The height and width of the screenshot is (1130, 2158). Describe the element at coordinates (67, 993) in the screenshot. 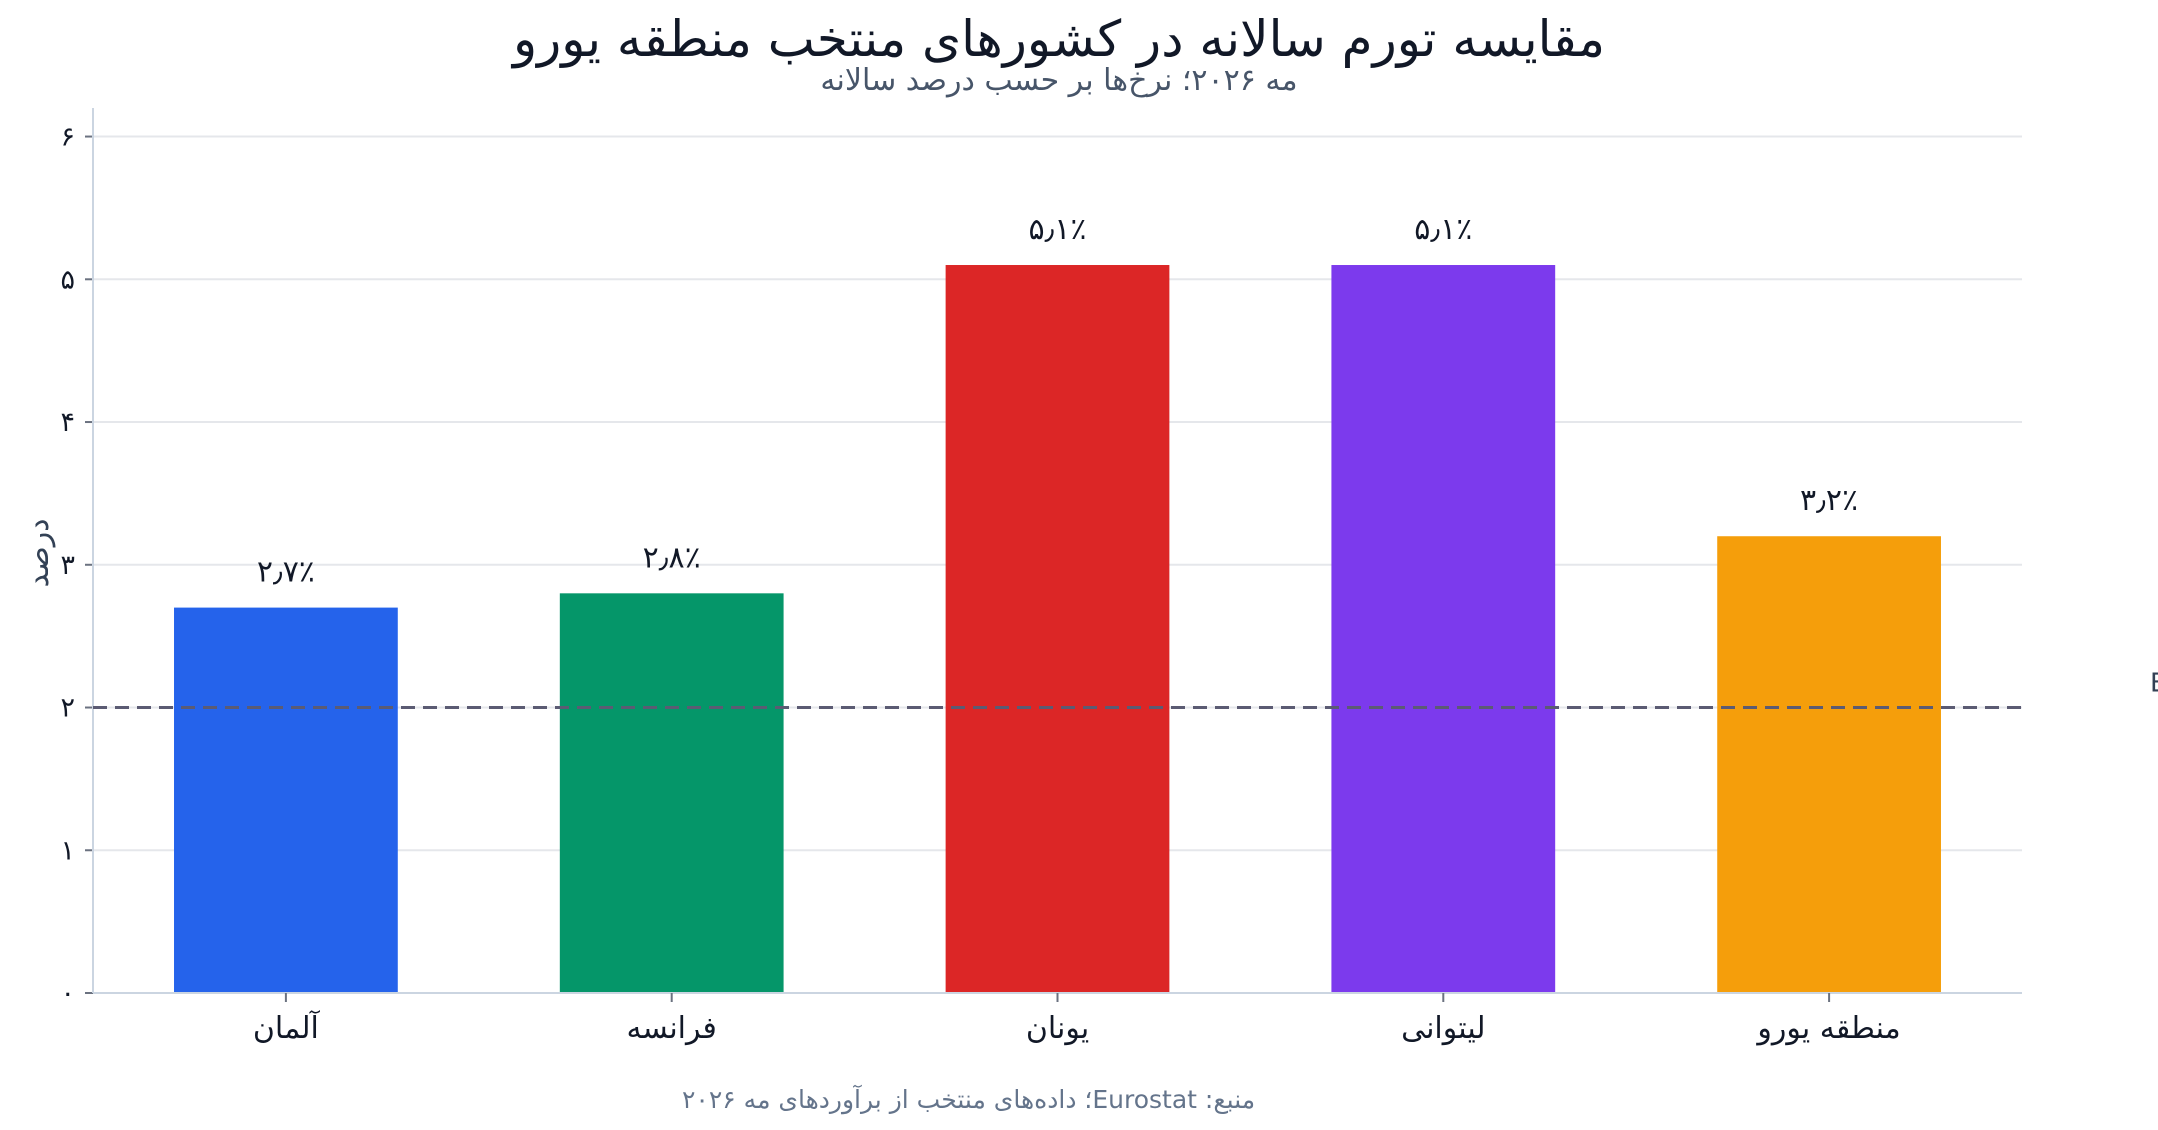

I see `y-tick-label: ۰` at that location.